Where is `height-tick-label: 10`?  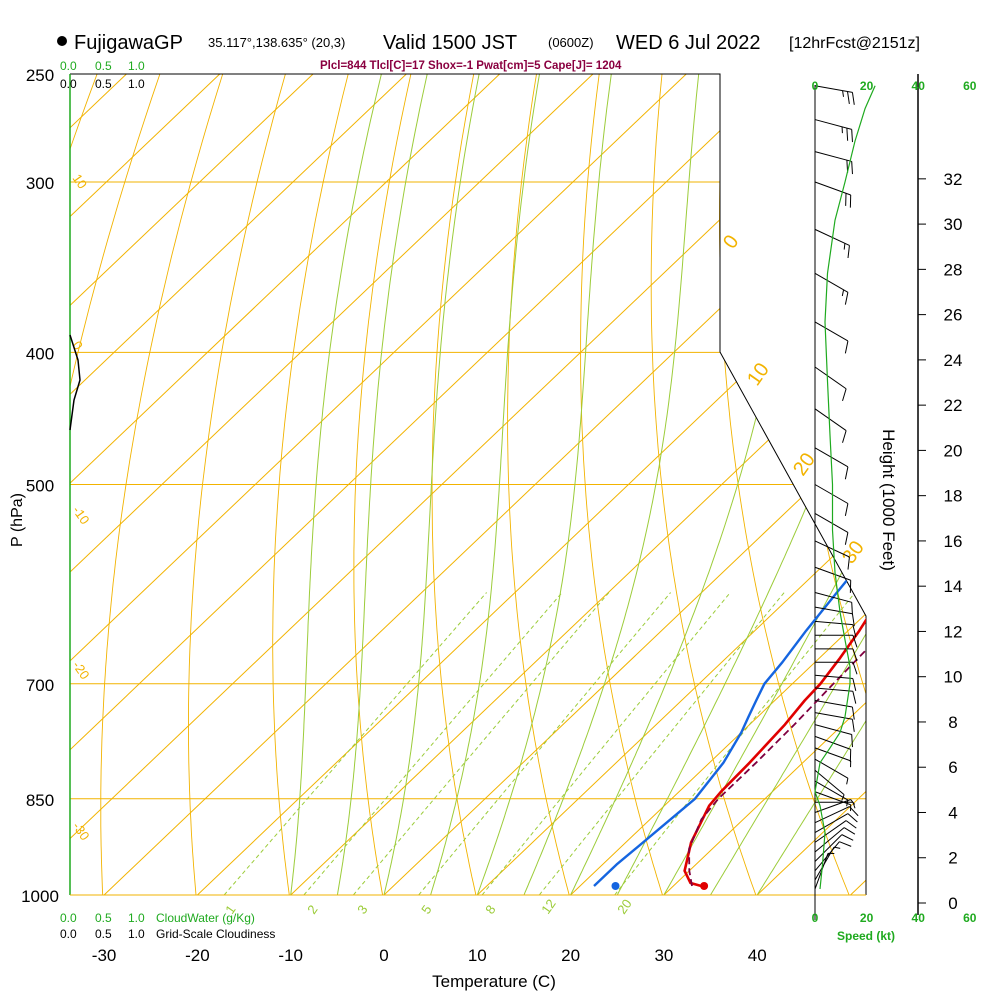
height-tick-label: 10 is located at coordinates (953, 677).